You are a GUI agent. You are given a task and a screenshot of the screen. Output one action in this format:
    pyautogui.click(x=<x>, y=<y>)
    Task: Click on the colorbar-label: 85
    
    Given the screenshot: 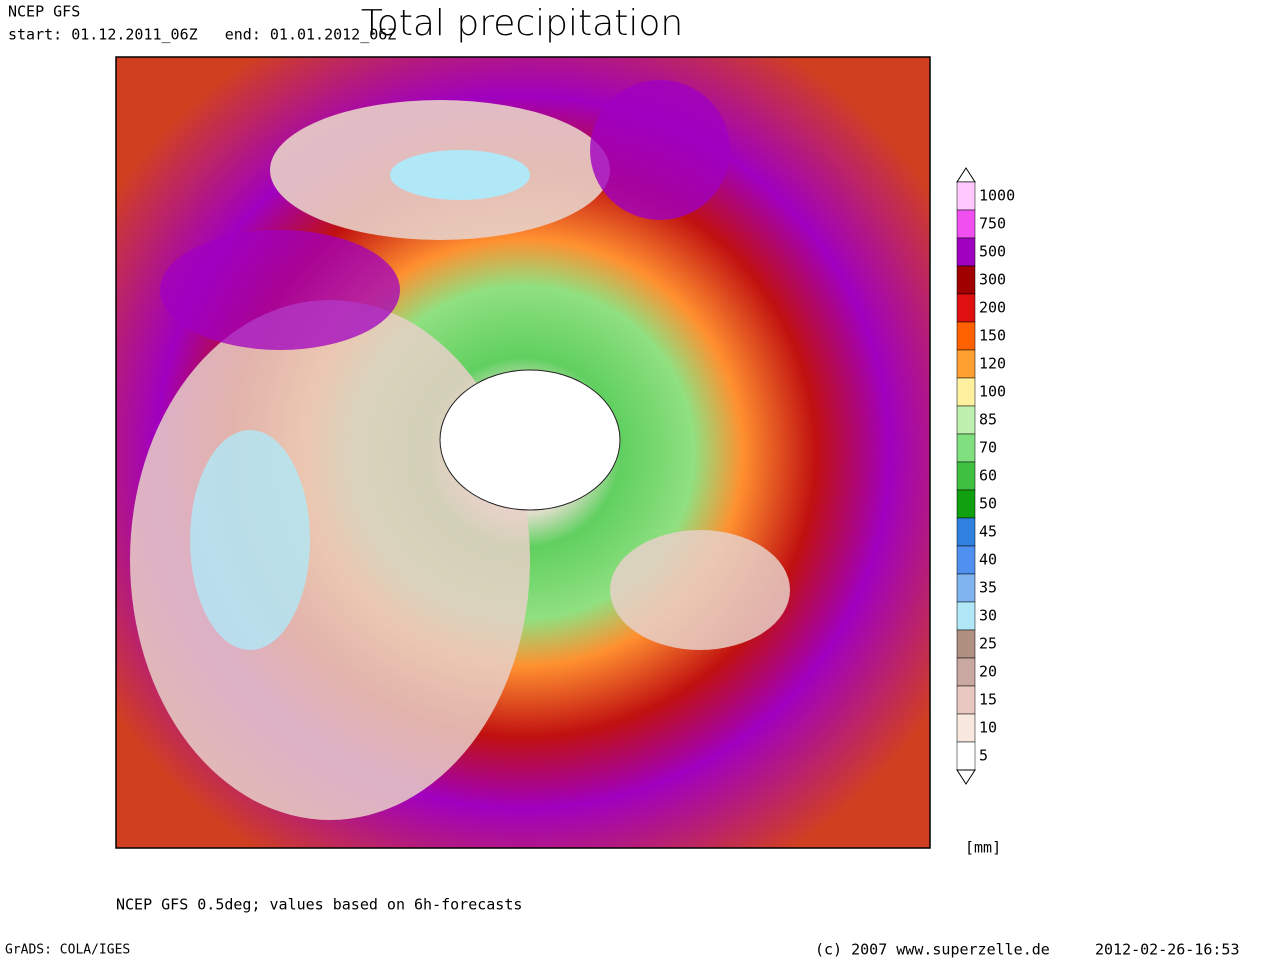 What is the action you would take?
    pyautogui.click(x=988, y=420)
    